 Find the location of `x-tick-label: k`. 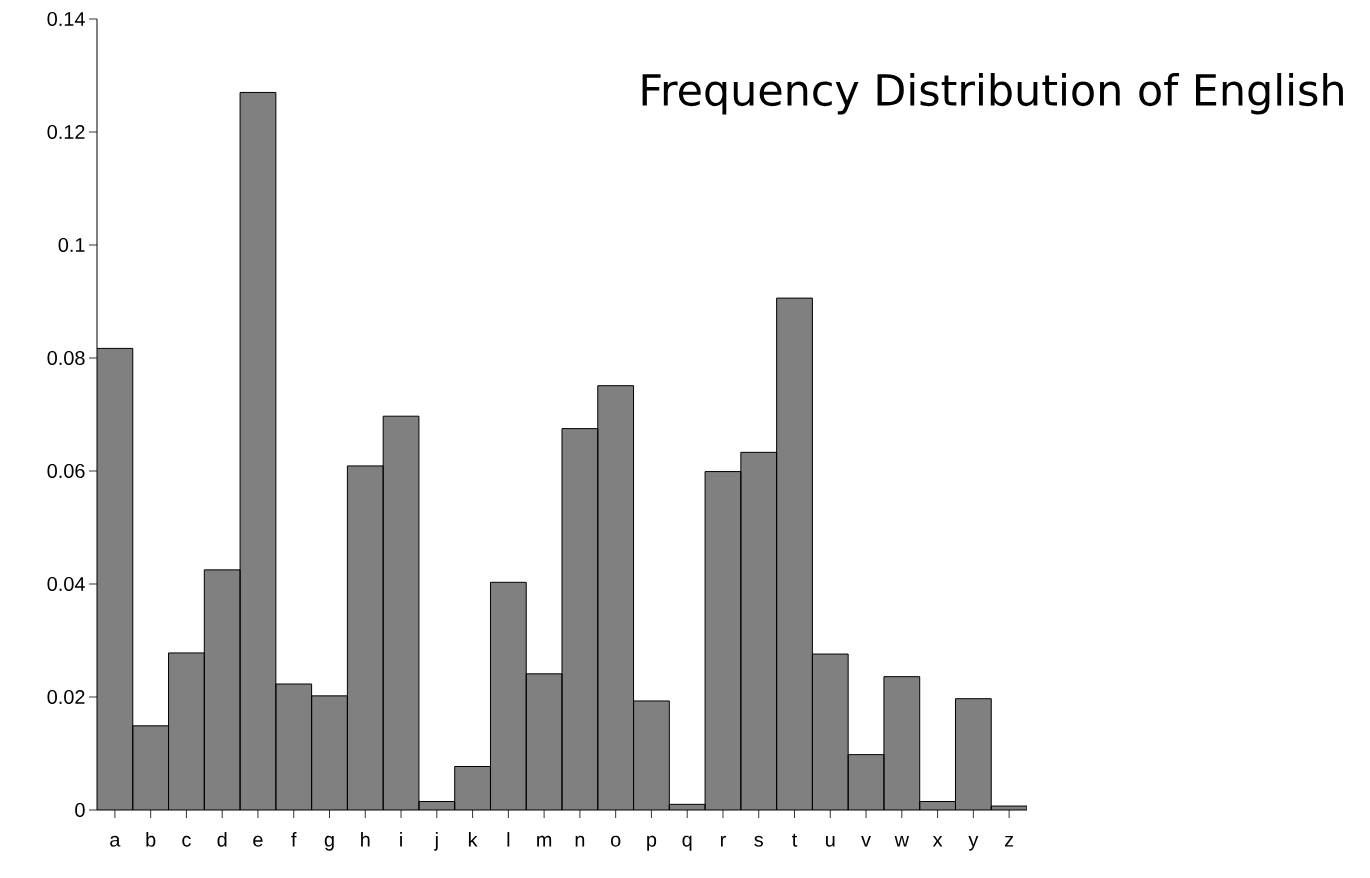

x-tick-label: k is located at coordinates (473, 839).